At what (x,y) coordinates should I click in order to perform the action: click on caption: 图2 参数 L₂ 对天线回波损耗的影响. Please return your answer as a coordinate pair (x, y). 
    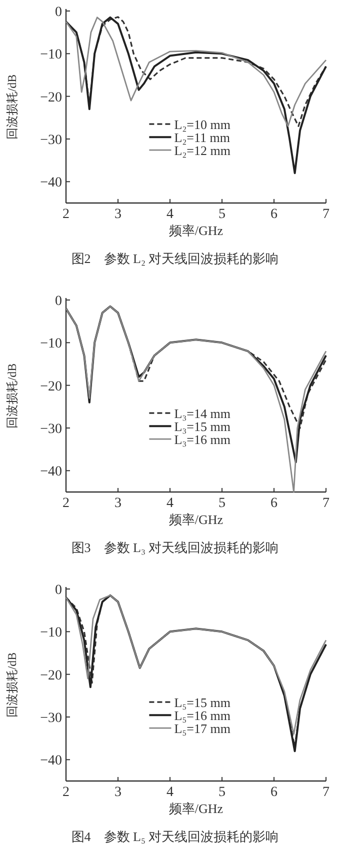
    Looking at the image, I should click on (175, 258).